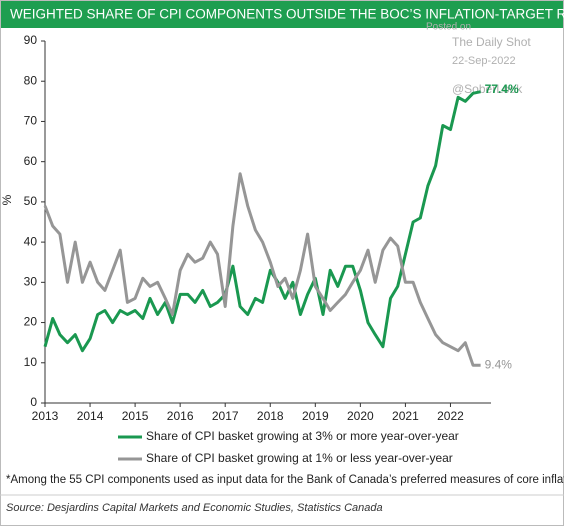  What do you see at coordinates (31, 322) in the screenshot?
I see `y-tick-label: 20` at bounding box center [31, 322].